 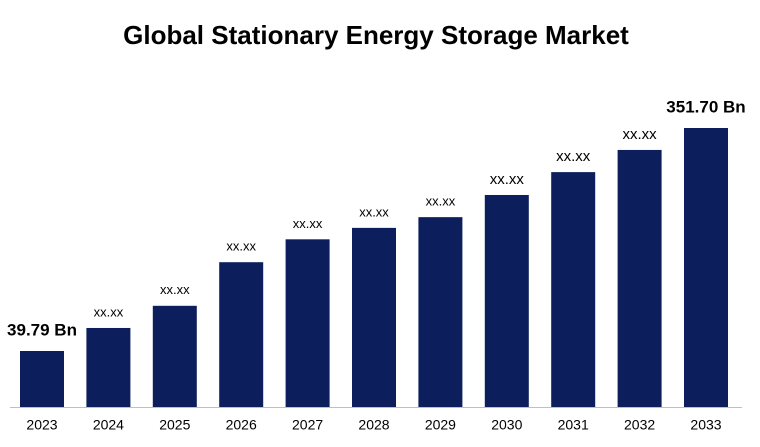 What do you see at coordinates (506, 425) in the screenshot?
I see `x-tick-label: 2030` at bounding box center [506, 425].